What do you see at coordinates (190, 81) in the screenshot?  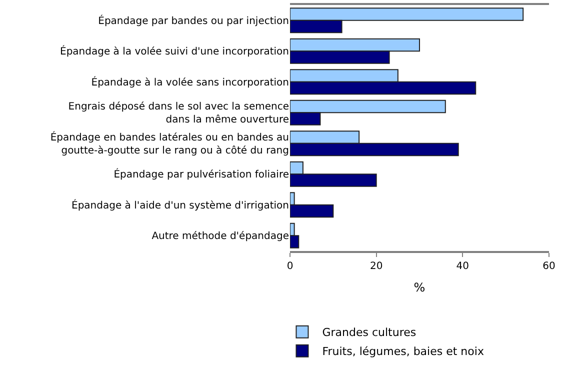 I see `y-tick-label: Épandage à la volée sans incorporation` at bounding box center [190, 81].